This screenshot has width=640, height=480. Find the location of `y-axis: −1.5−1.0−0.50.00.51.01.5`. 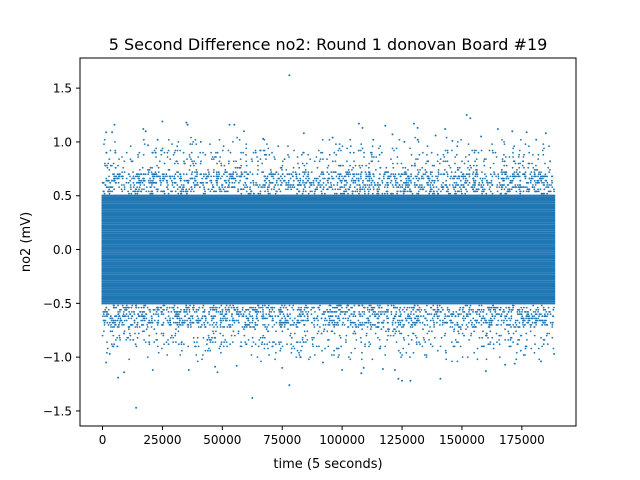

y-axis: −1.5−1.0−0.50.00.51.01.5 is located at coordinates (61, 250).